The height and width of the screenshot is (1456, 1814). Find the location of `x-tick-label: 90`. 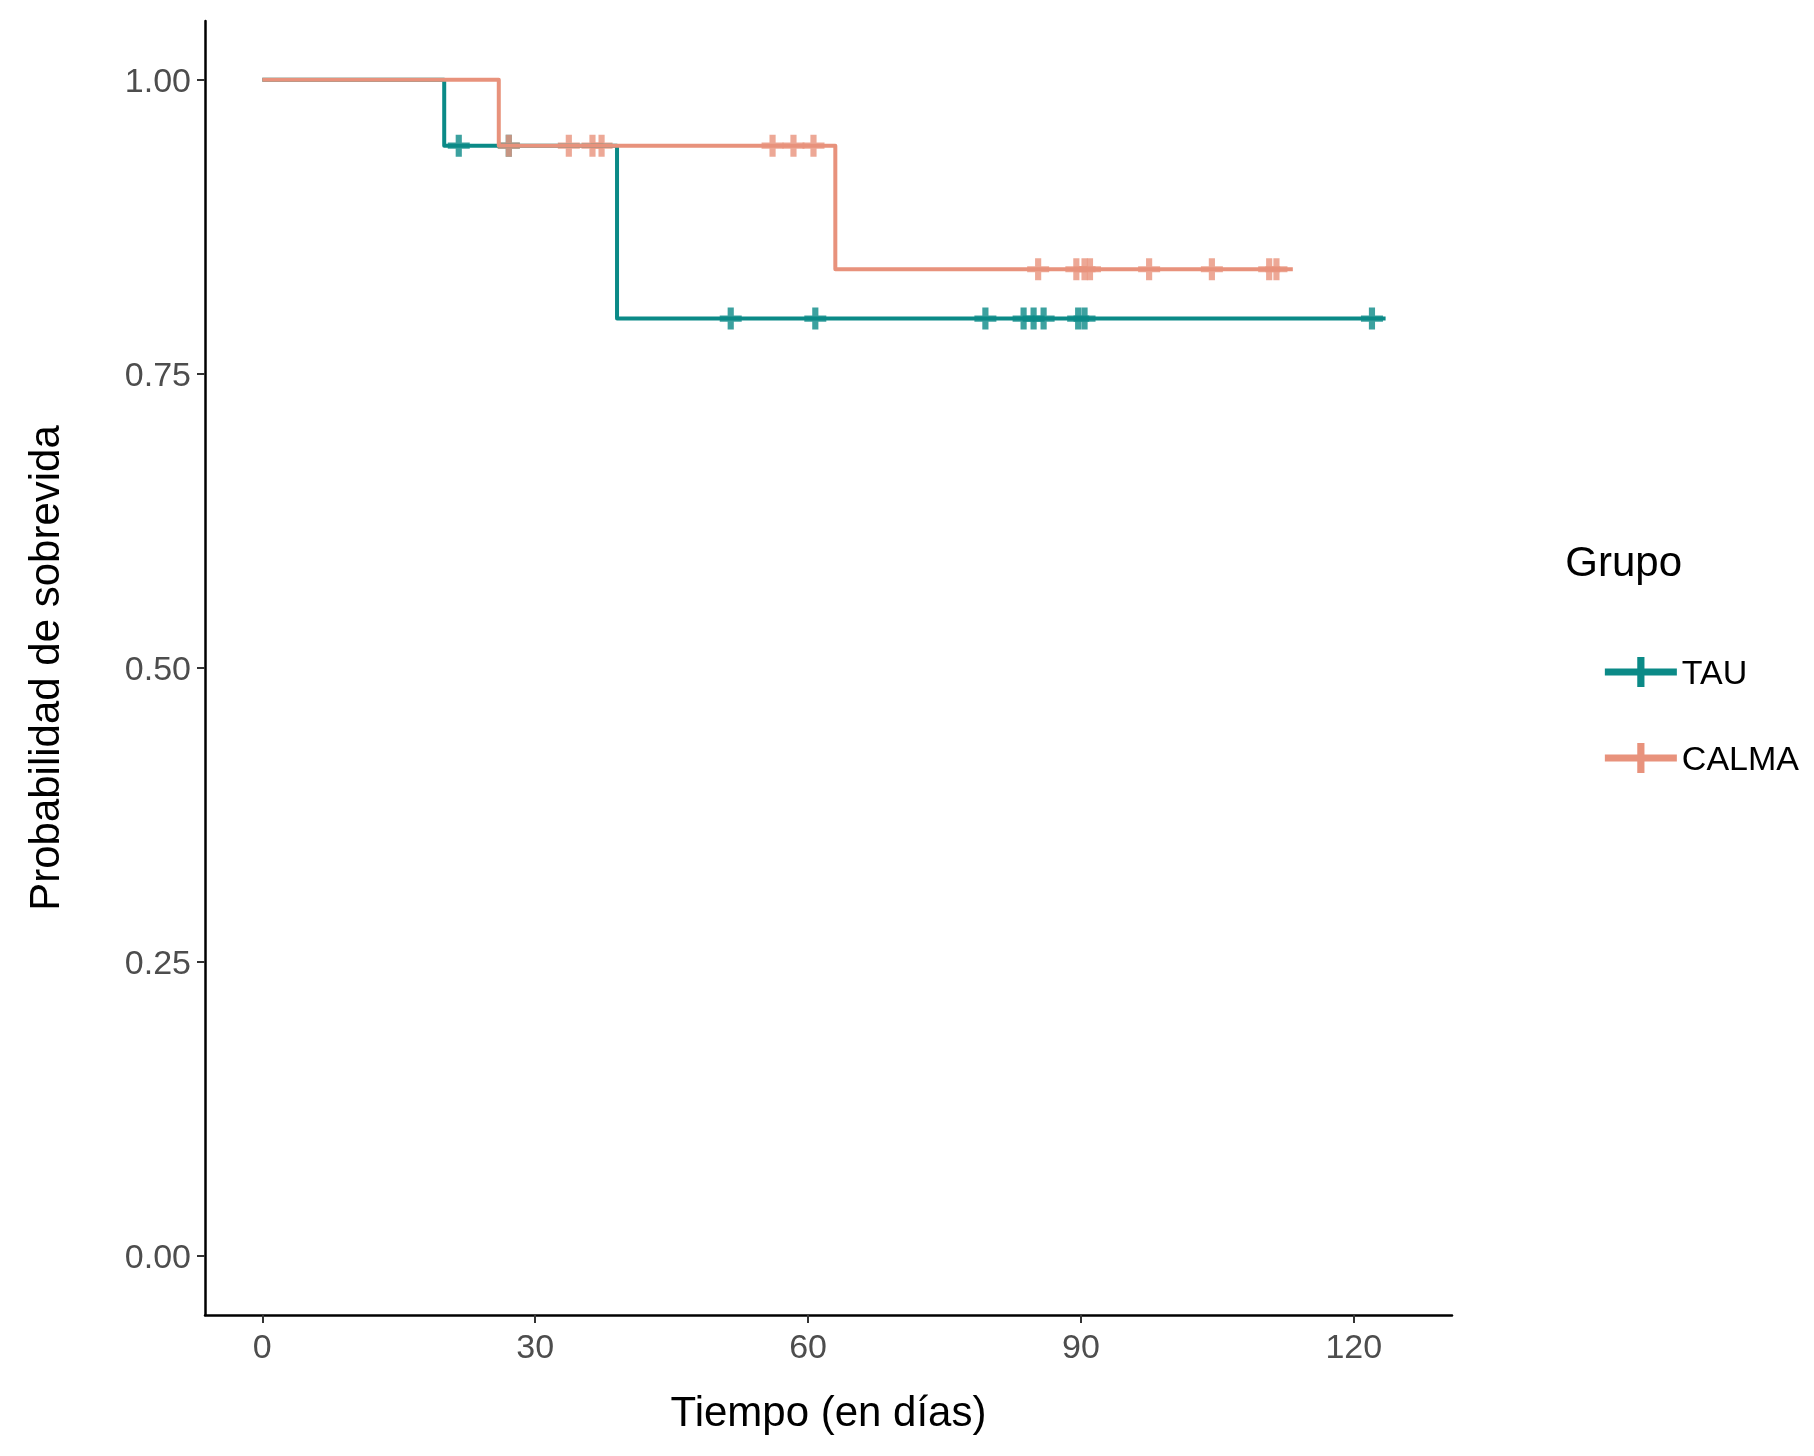

x-tick-label: 90 is located at coordinates (1080, 1346).